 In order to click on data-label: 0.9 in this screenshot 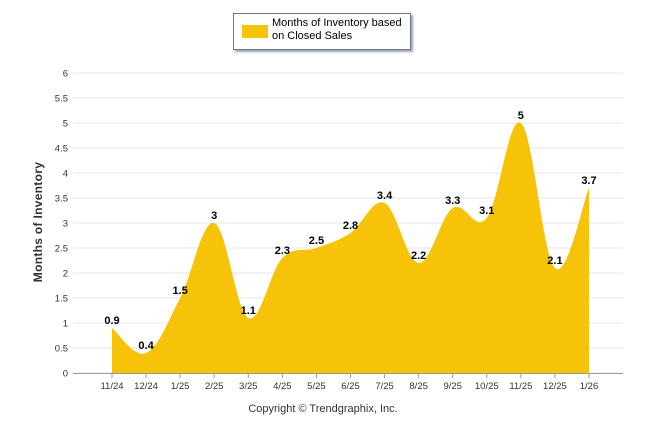, I will do `click(111, 321)`.